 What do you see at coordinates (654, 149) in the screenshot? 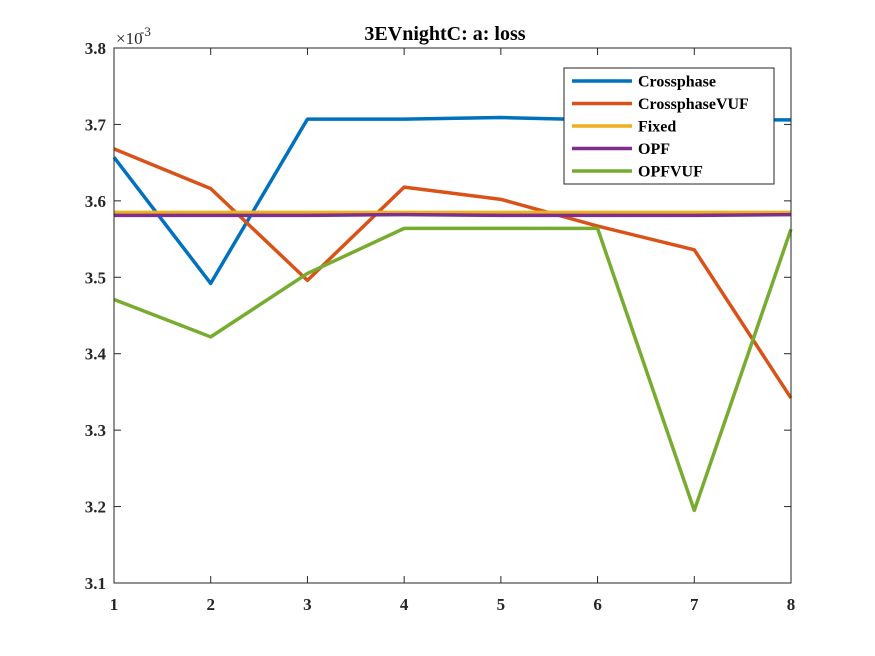
I see `legend-label-opf: OPF` at bounding box center [654, 149].